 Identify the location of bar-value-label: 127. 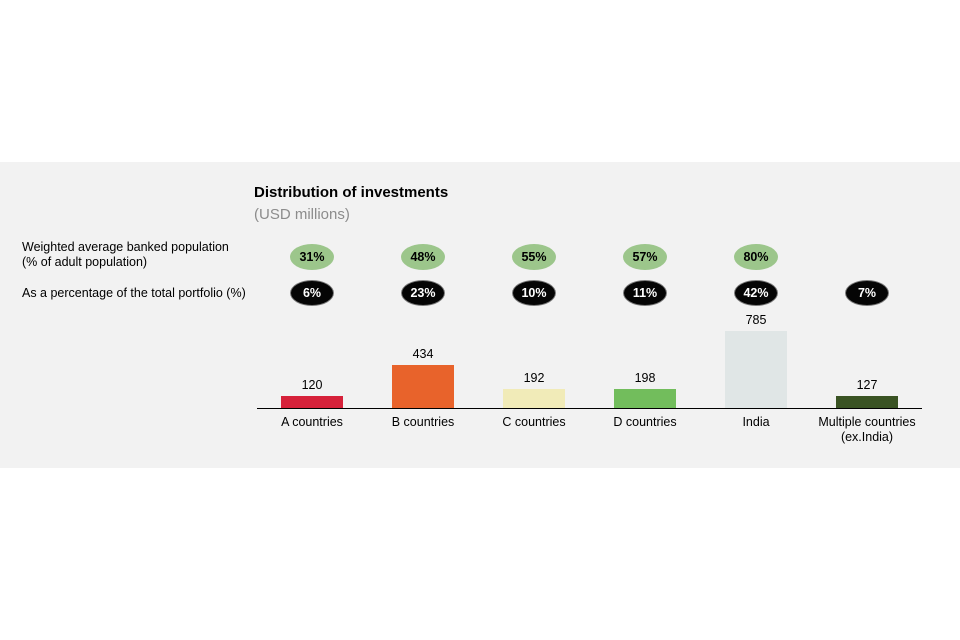
(867, 384).